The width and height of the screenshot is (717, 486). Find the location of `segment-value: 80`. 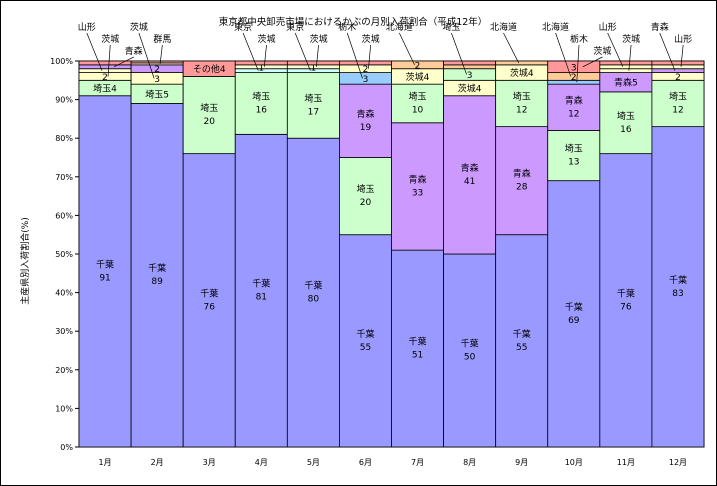

segment-value: 80 is located at coordinates (314, 300).